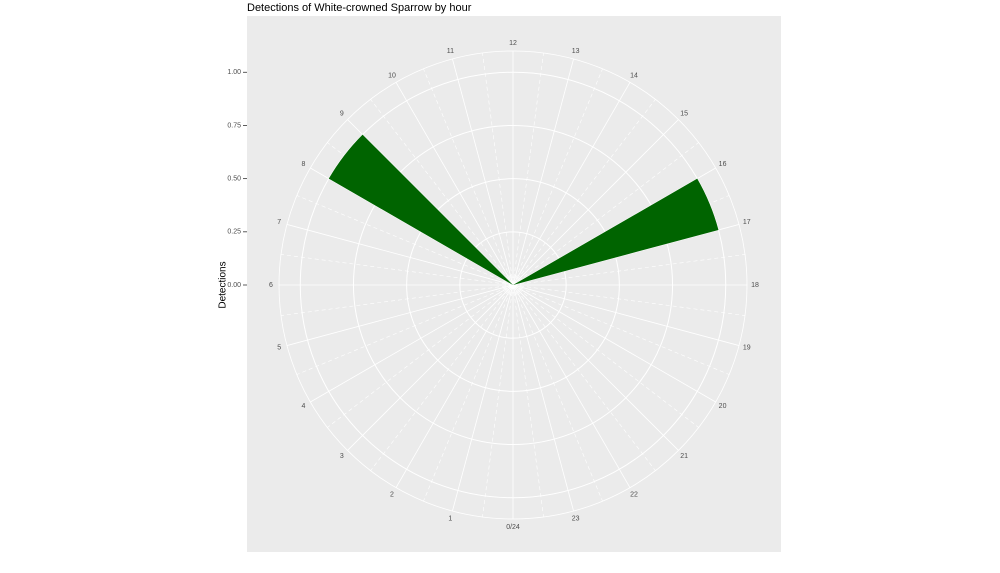 The width and height of the screenshot is (1000, 573). I want to click on x-tick-label: 2, so click(392, 494).